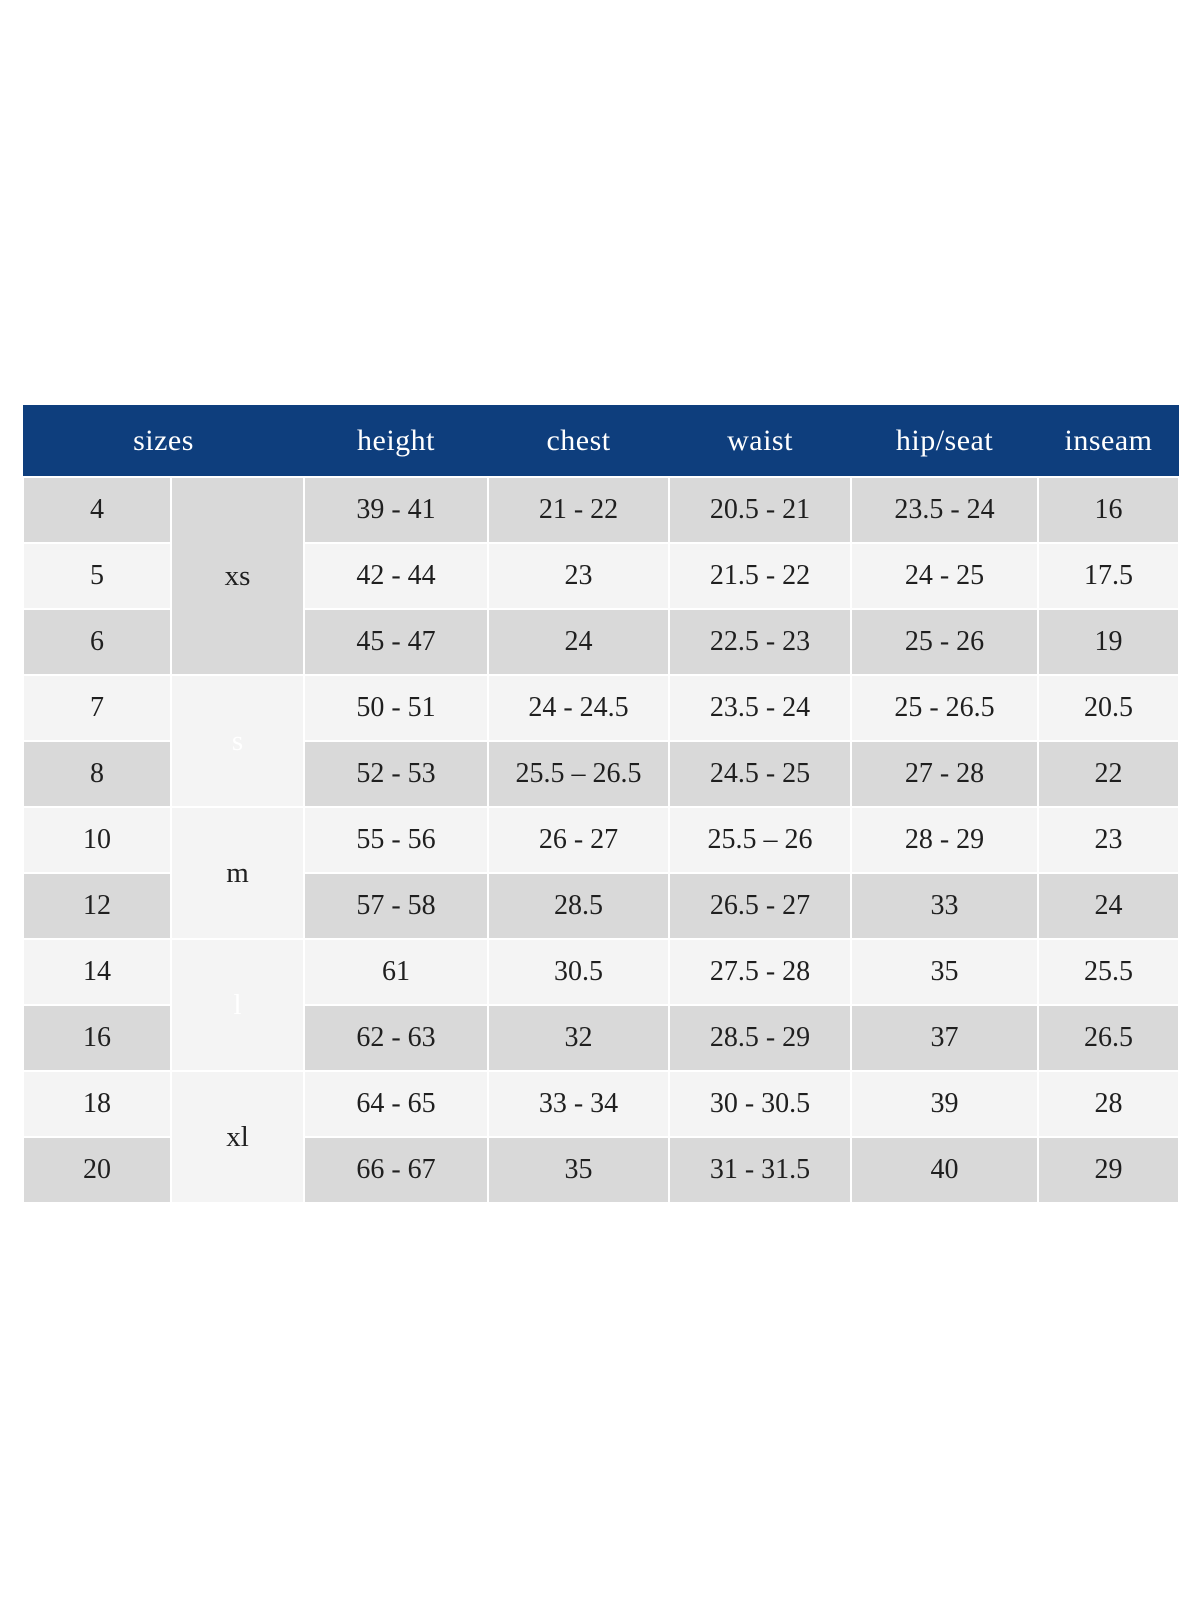  What do you see at coordinates (237, 1137) in the screenshot?
I see `size-group-cell-xl: xl` at bounding box center [237, 1137].